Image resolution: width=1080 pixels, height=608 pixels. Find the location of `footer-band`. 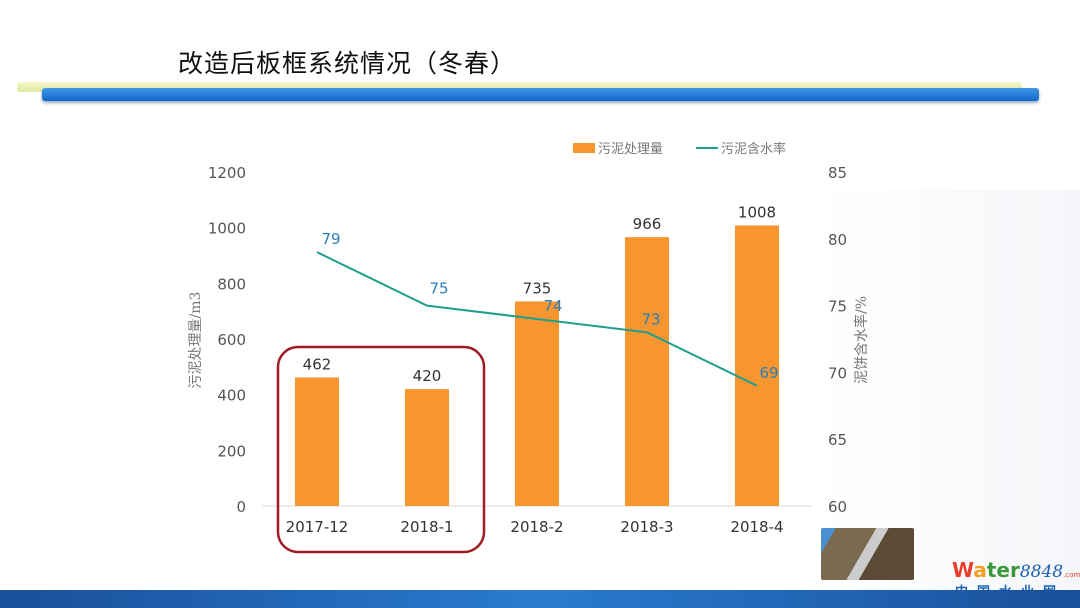

footer-band is located at coordinates (540, 599).